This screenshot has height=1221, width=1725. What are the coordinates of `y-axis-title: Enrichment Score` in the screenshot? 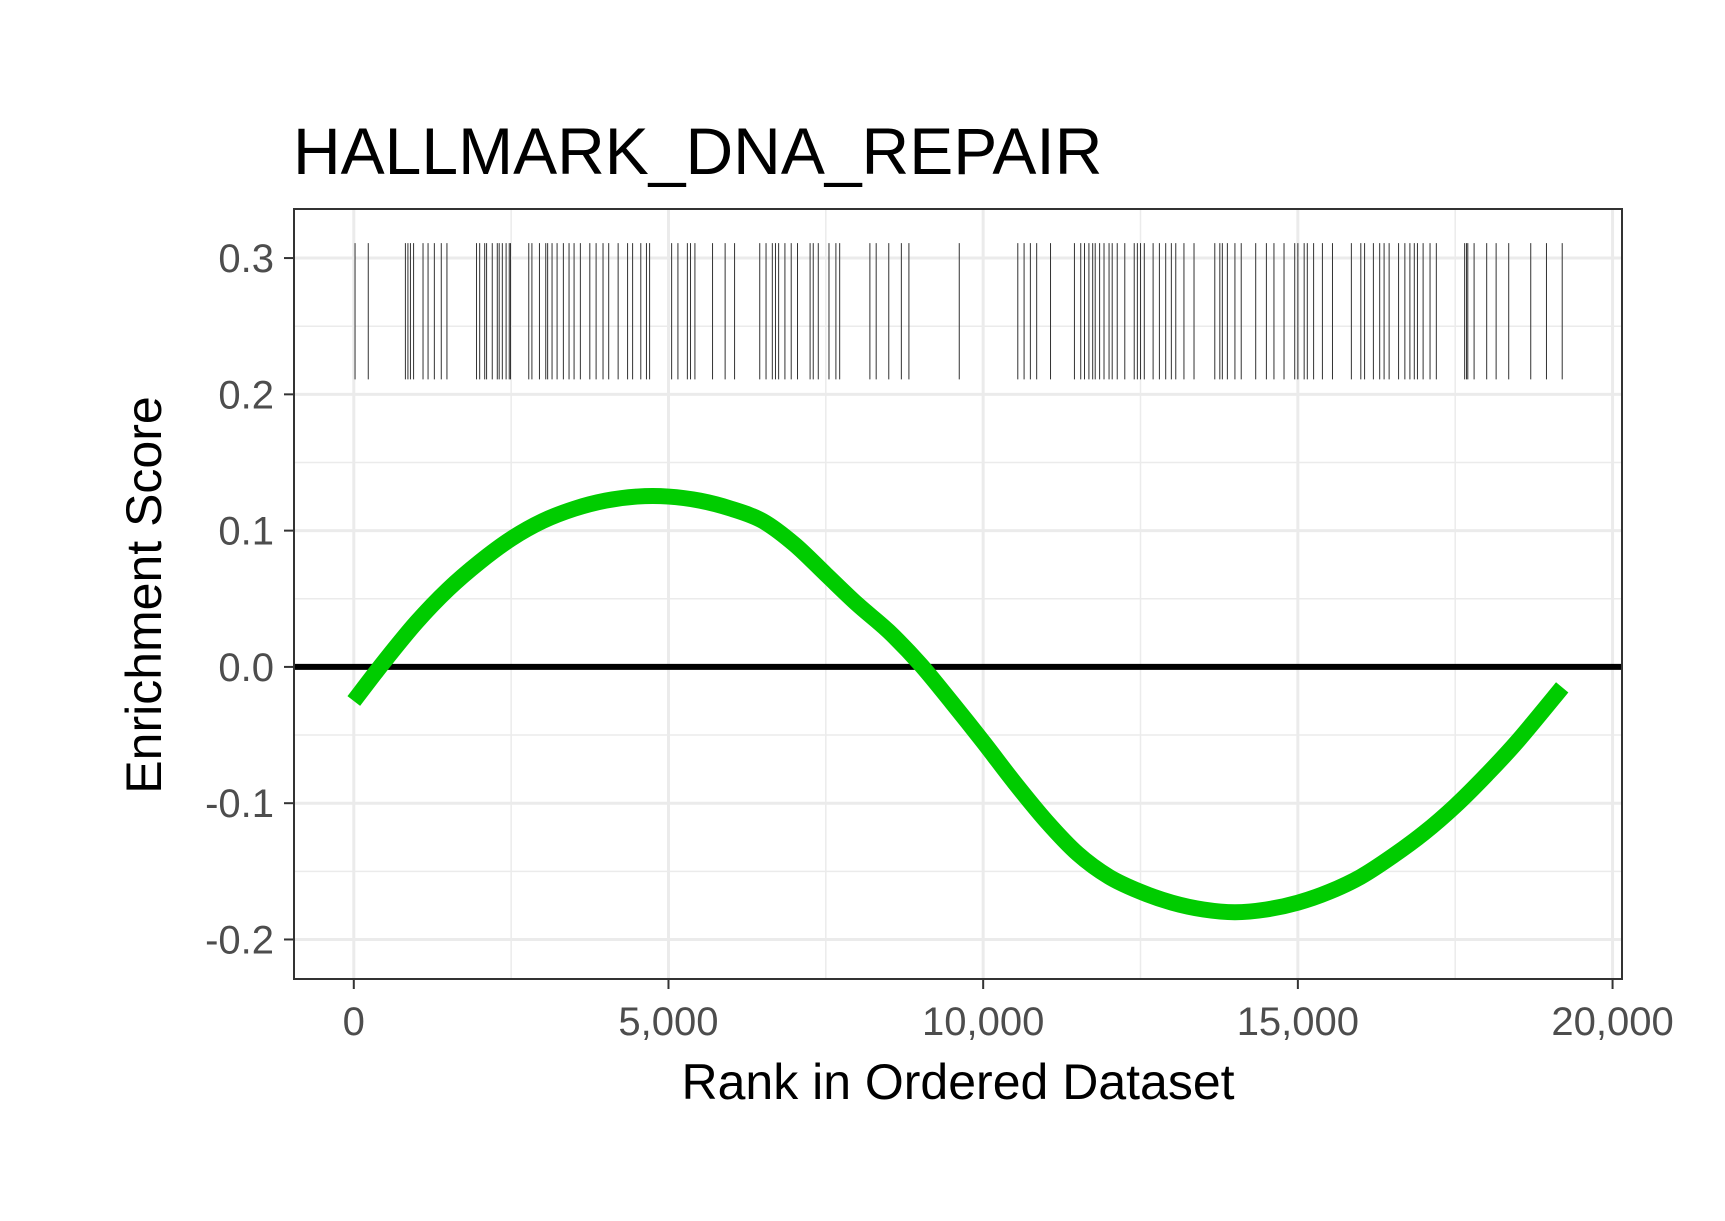 It's located at (144, 594).